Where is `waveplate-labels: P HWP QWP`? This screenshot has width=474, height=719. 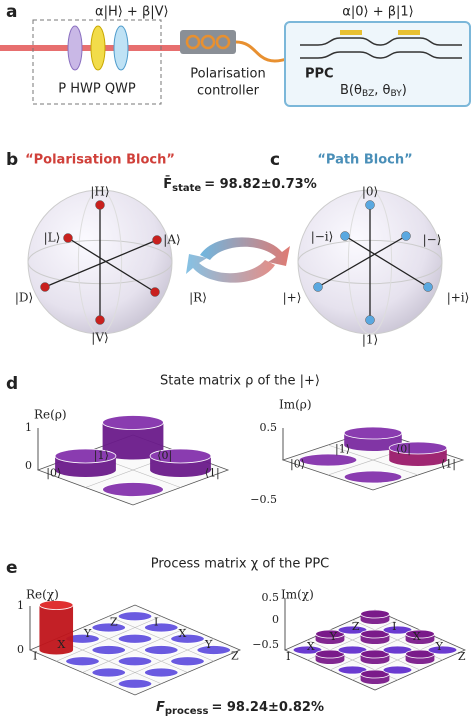 waveplate-labels: P HWP QWP is located at coordinates (97, 89).